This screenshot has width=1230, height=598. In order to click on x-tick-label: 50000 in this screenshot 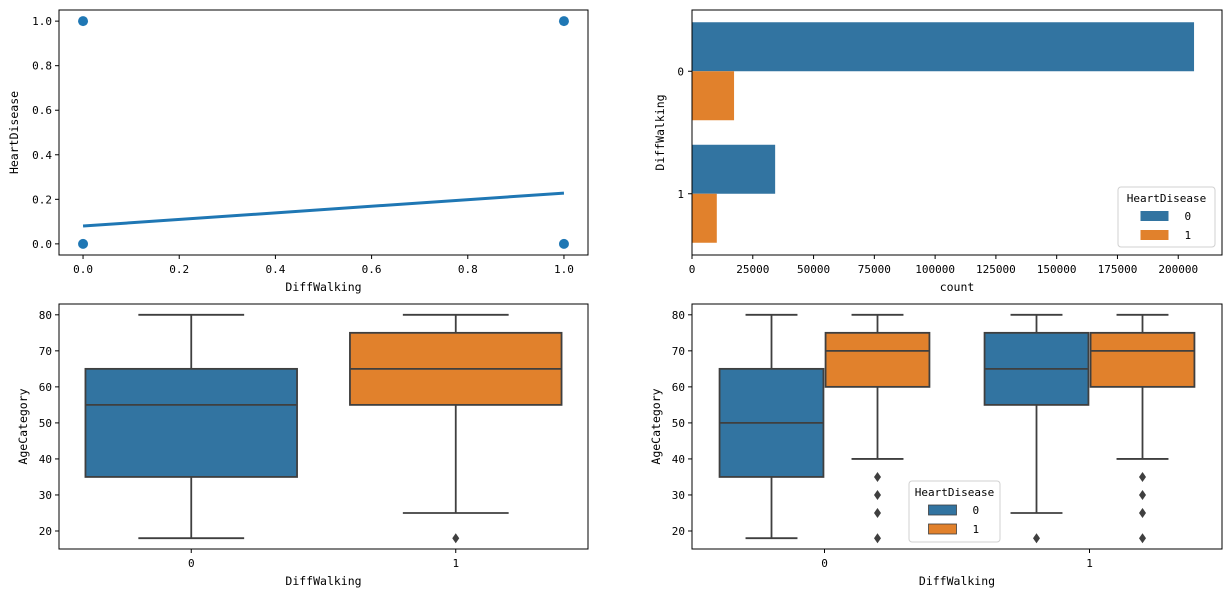, I will do `click(813, 269)`.